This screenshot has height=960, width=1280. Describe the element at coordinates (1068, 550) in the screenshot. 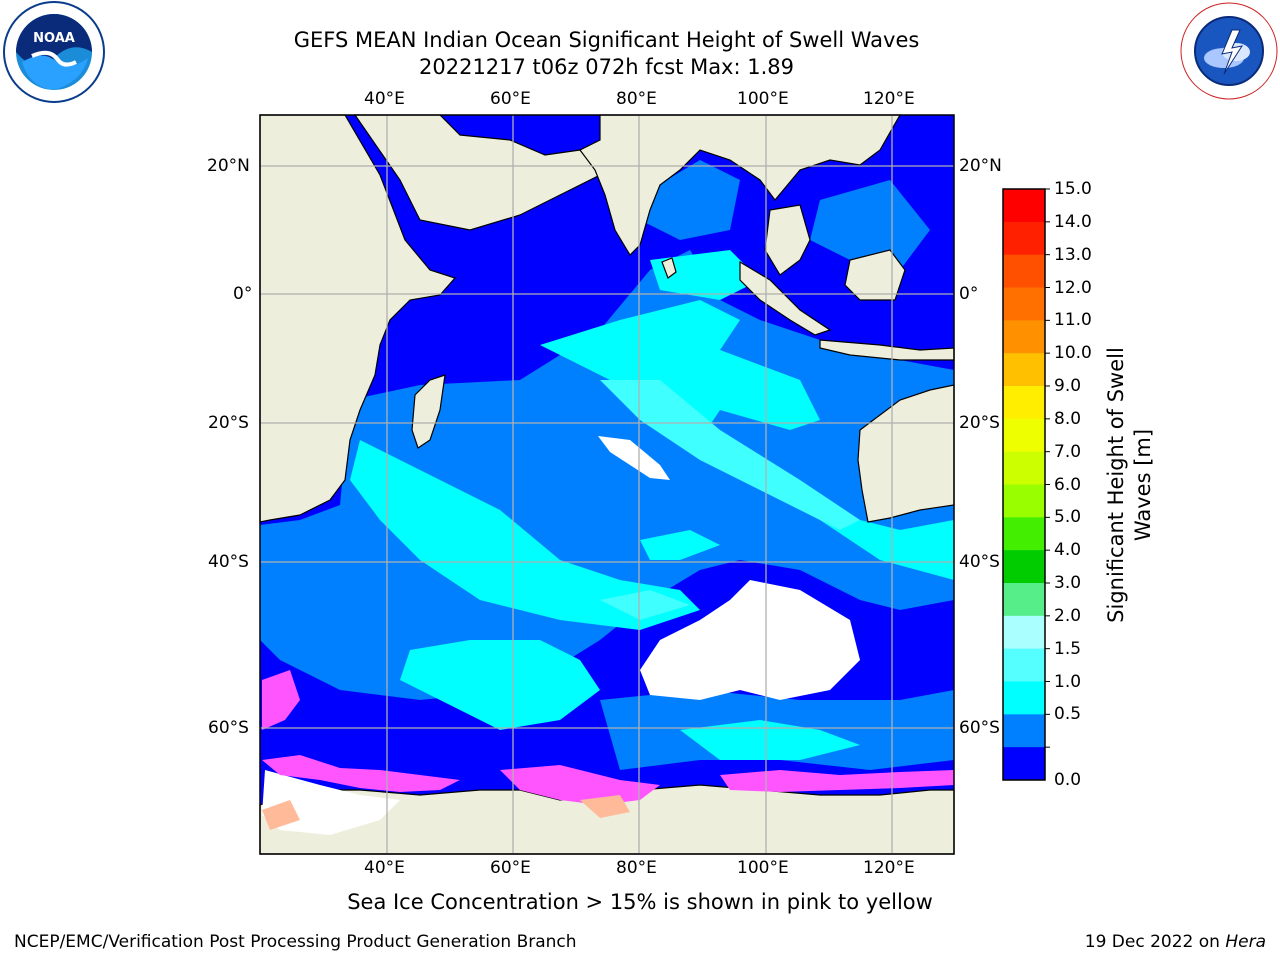

I see `colorbar-tick-label: 4.0` at that location.